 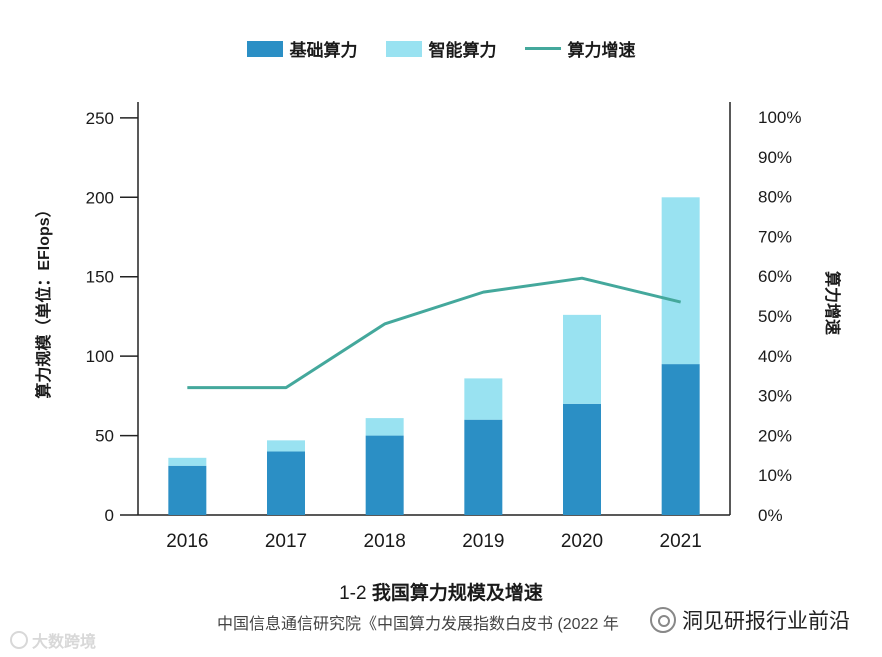 I want to click on y-tick-label-left: 100, so click(x=100, y=356).